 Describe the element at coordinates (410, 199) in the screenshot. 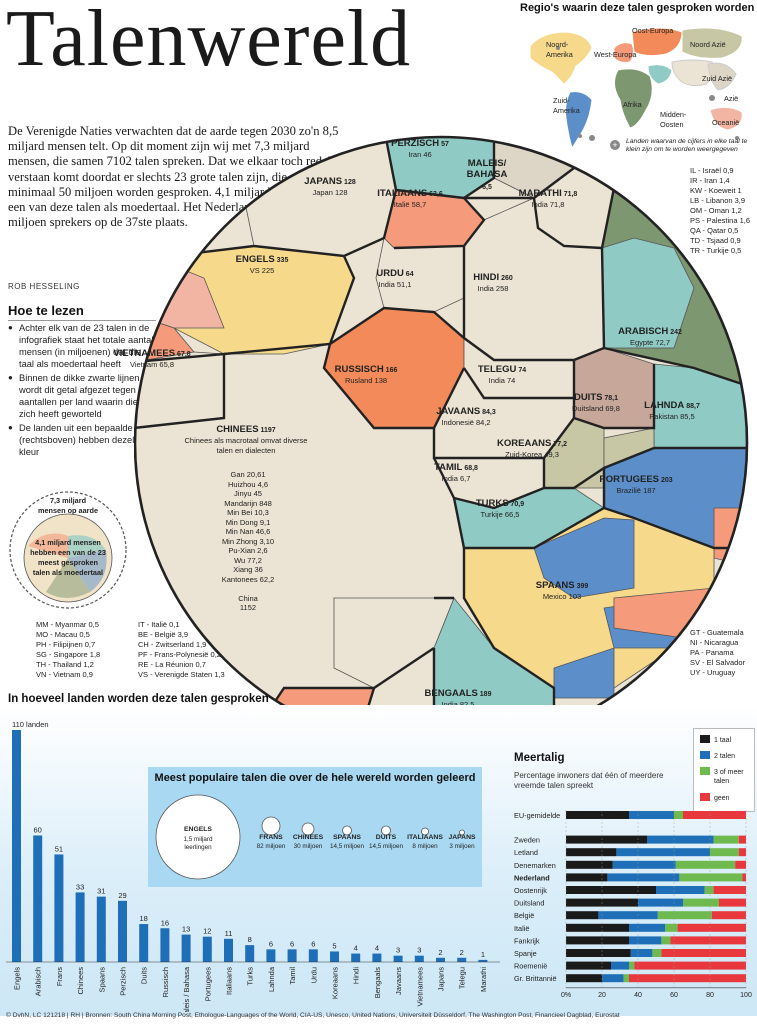

I see `language-cell-italiaans: ITALIAANS 63,6 Italië 58,7` at that location.